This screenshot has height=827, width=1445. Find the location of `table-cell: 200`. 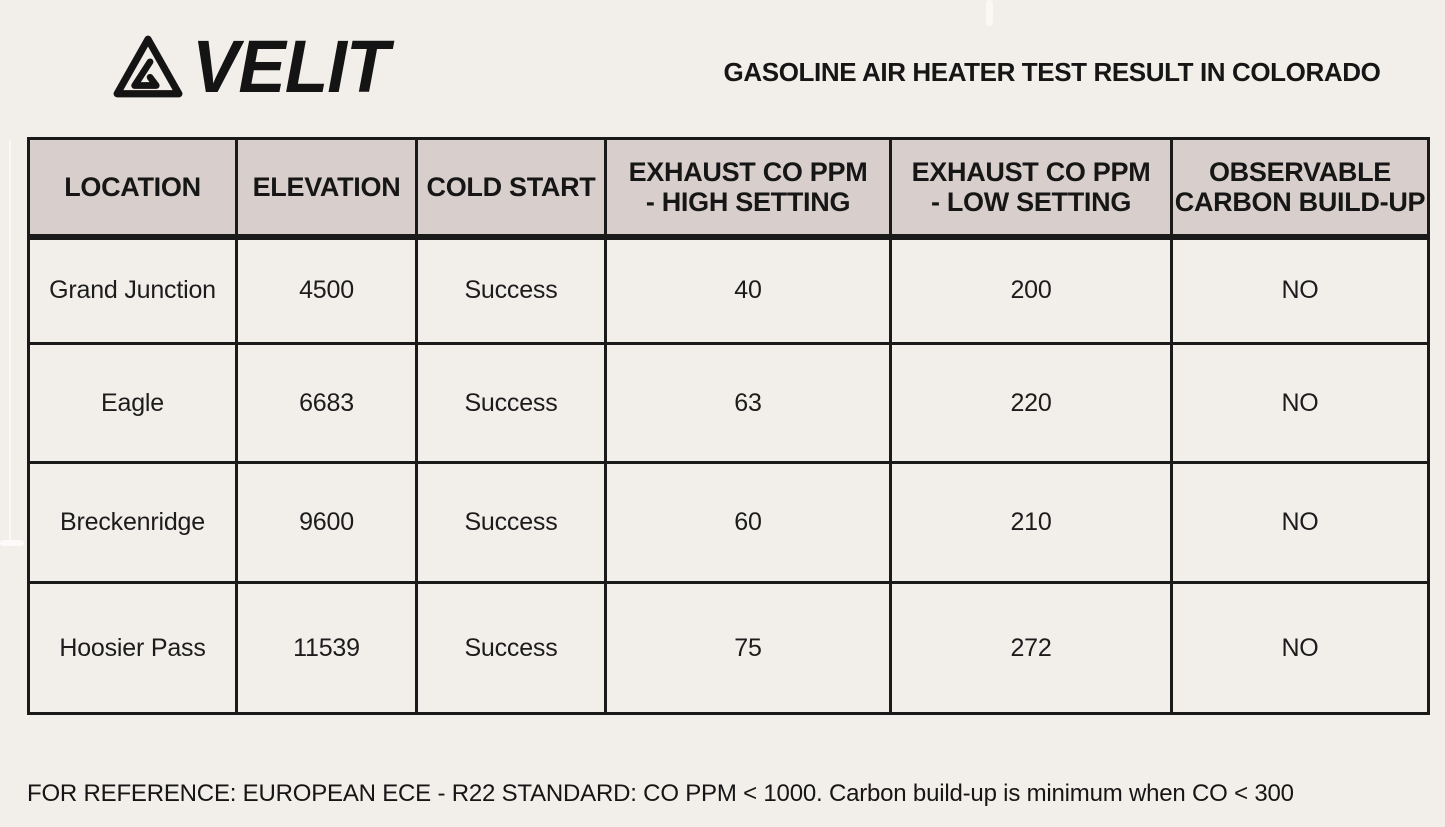

table-cell: 200 is located at coordinates (1031, 290).